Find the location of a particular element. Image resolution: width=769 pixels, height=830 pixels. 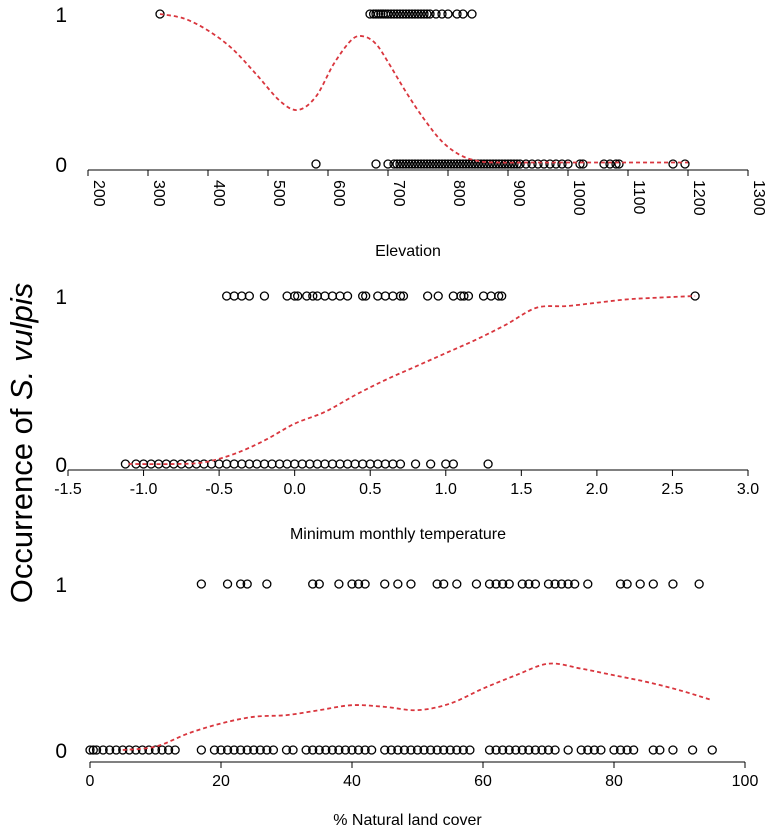

x-axis-title: Minimum monthly temperature is located at coordinates (398, 534).